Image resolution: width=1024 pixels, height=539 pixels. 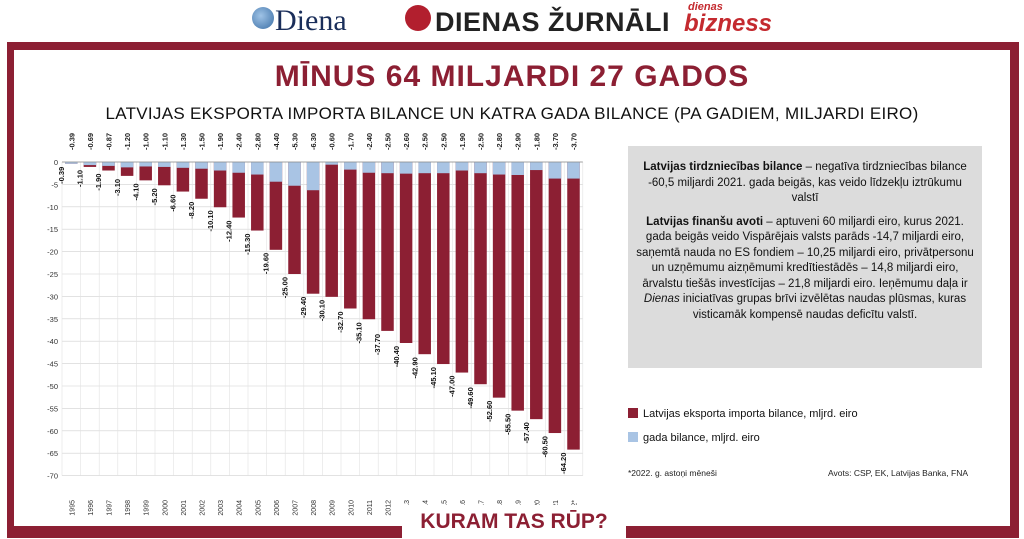 I want to click on y-tick-label: 0, so click(x=56, y=162).